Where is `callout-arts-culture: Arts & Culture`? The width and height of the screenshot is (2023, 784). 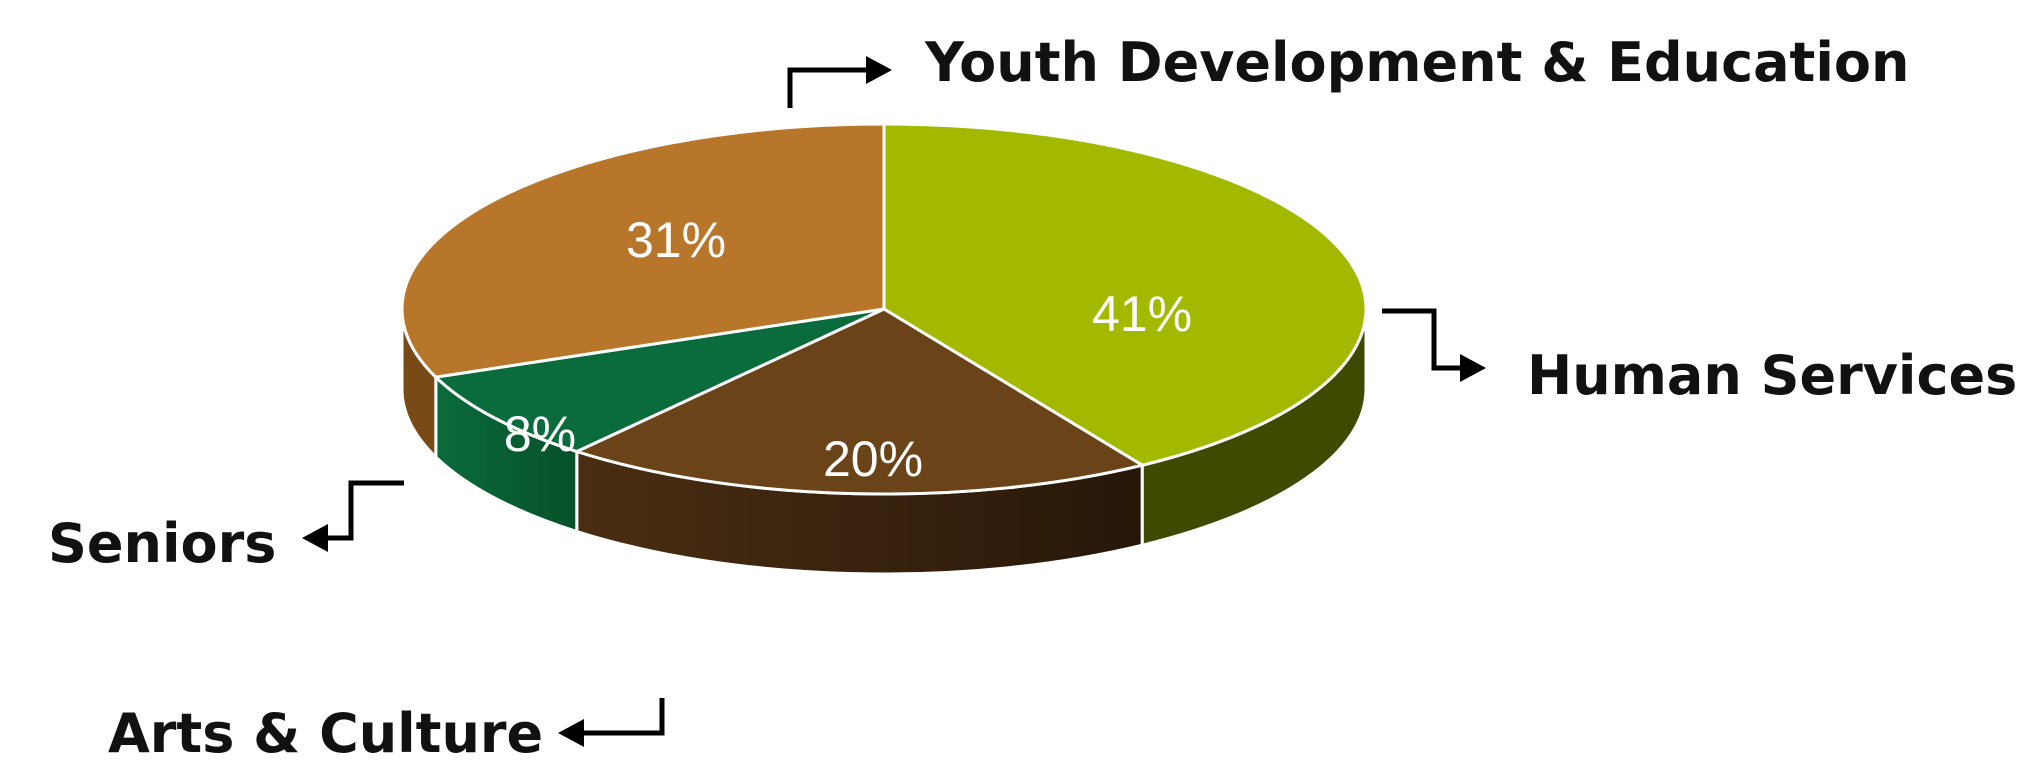 callout-arts-culture: Arts & Culture is located at coordinates (386, 731).